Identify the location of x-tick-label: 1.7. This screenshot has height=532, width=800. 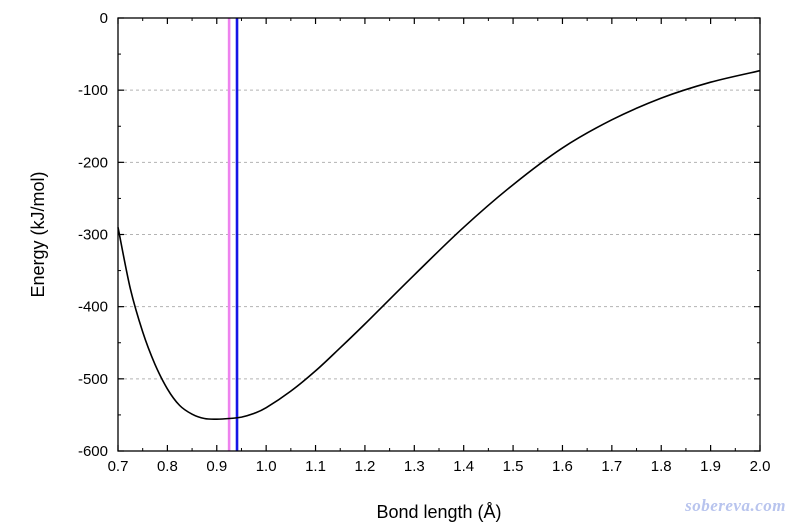
(611, 466).